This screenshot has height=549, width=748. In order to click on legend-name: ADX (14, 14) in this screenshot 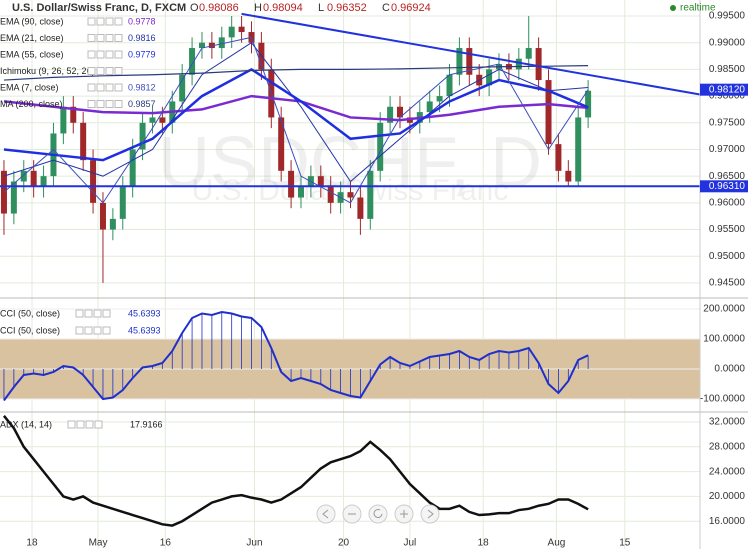, I will do `click(26, 424)`.